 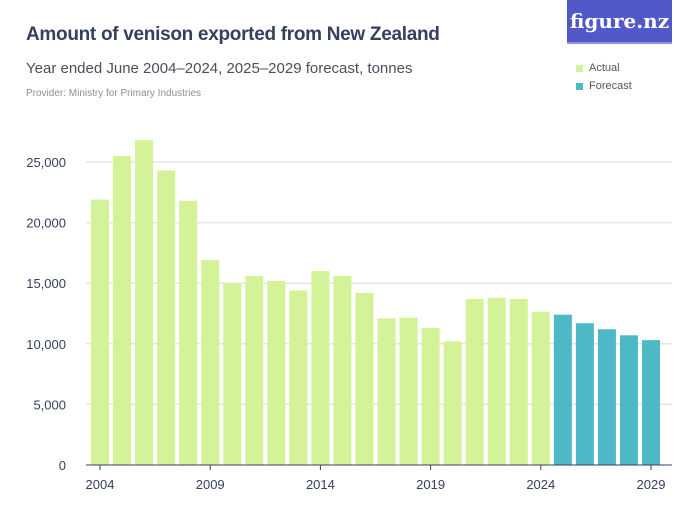 What do you see at coordinates (562, 389) in the screenshot?
I see `bar-forecast-2025` at bounding box center [562, 389].